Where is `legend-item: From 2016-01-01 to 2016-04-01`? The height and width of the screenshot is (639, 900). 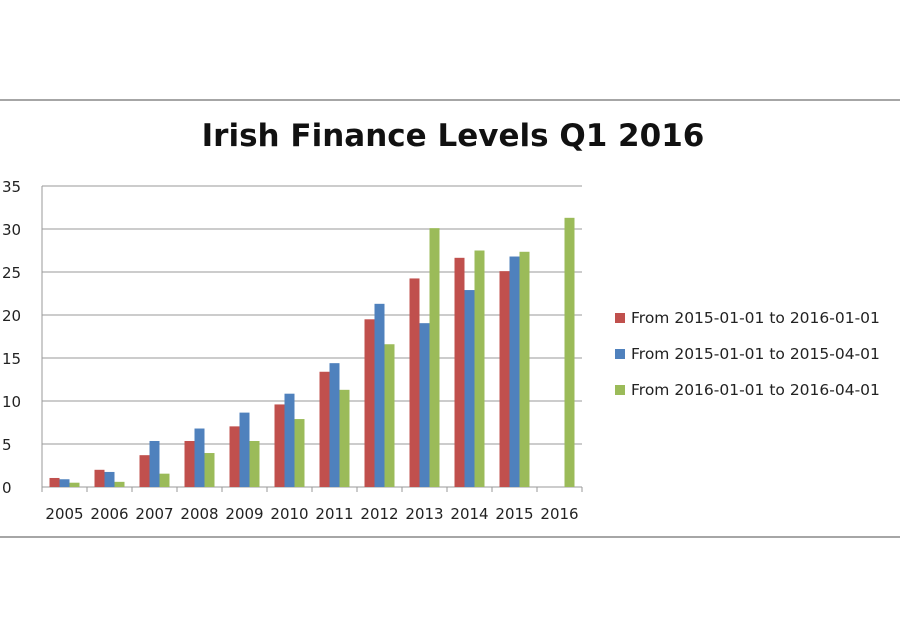 legend-item: From 2016-01-01 to 2016-04-01 is located at coordinates (747, 390).